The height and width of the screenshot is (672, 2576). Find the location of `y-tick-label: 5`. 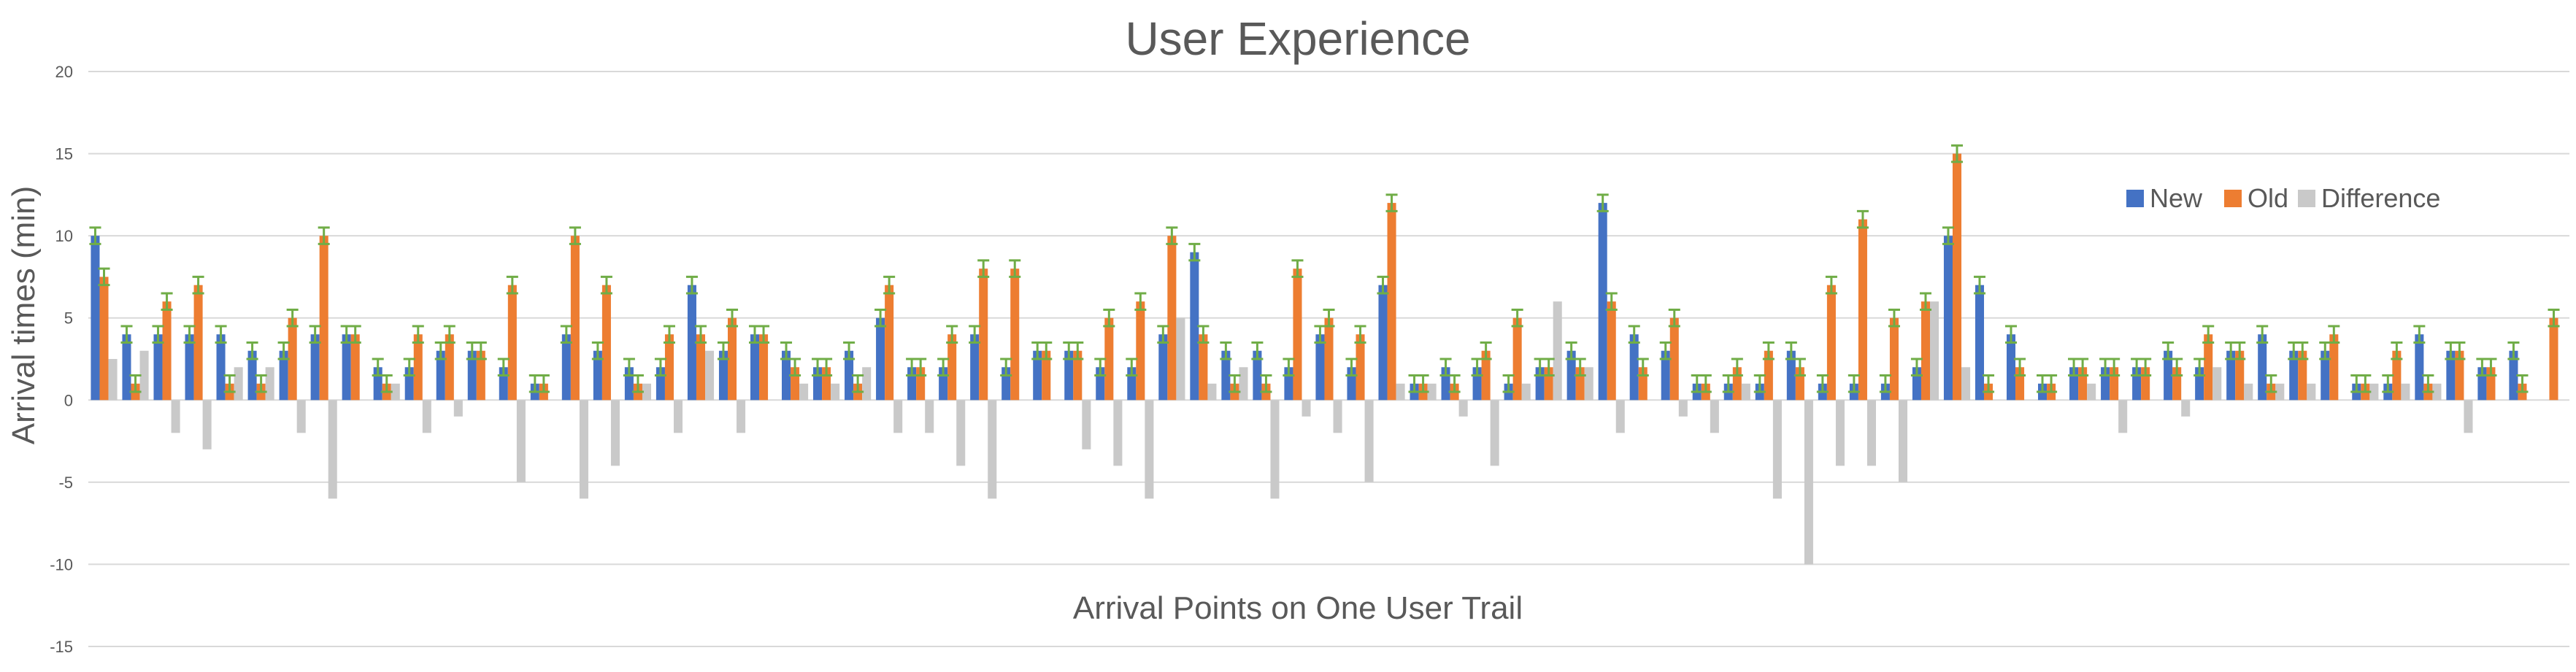

y-tick-label: 5 is located at coordinates (68, 318).